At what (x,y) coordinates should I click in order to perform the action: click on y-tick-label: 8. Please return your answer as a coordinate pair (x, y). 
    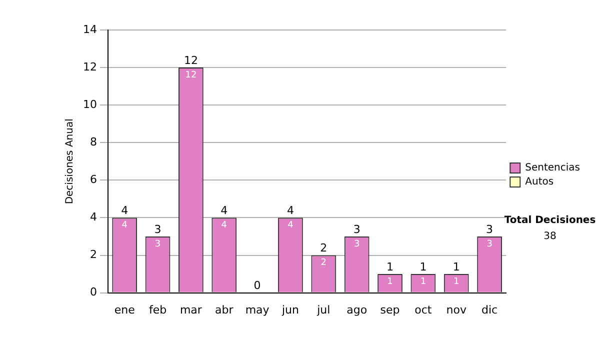
    Looking at the image, I should click on (93, 141).